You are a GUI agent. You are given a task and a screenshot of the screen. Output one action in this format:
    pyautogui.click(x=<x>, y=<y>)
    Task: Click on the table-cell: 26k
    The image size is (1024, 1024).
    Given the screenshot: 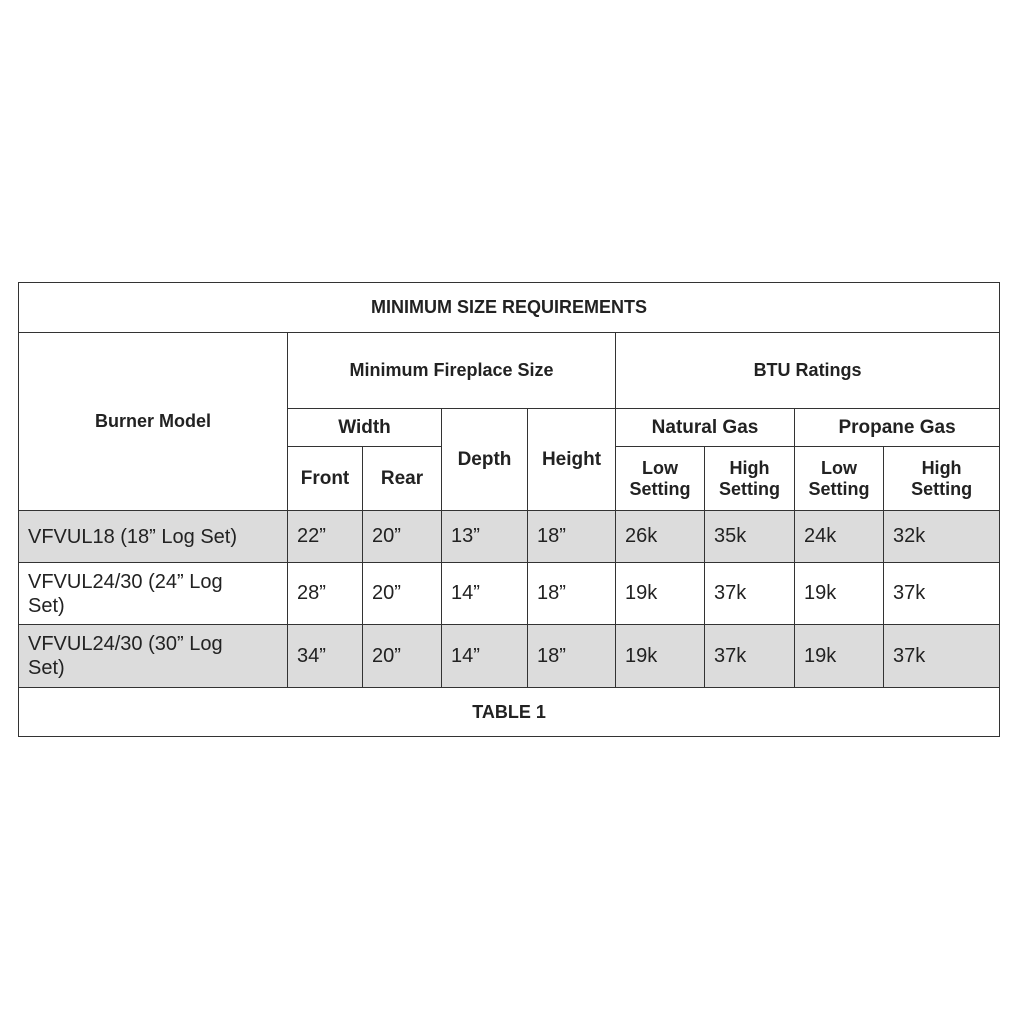 What is the action you would take?
    pyautogui.click(x=660, y=536)
    